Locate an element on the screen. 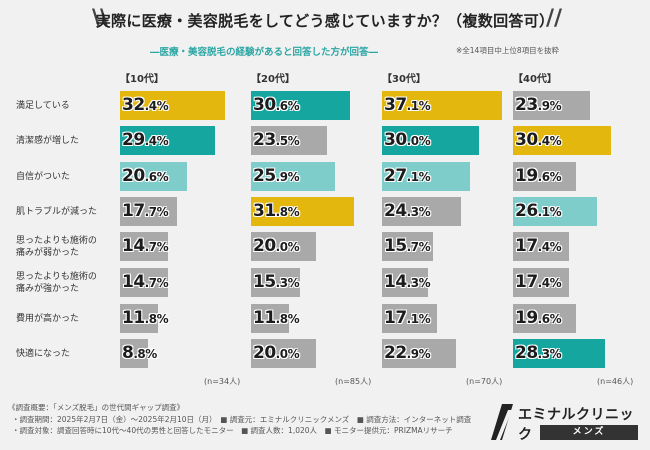 This screenshot has height=450, width=650. data-label: 32.4% is located at coordinates (145, 105).